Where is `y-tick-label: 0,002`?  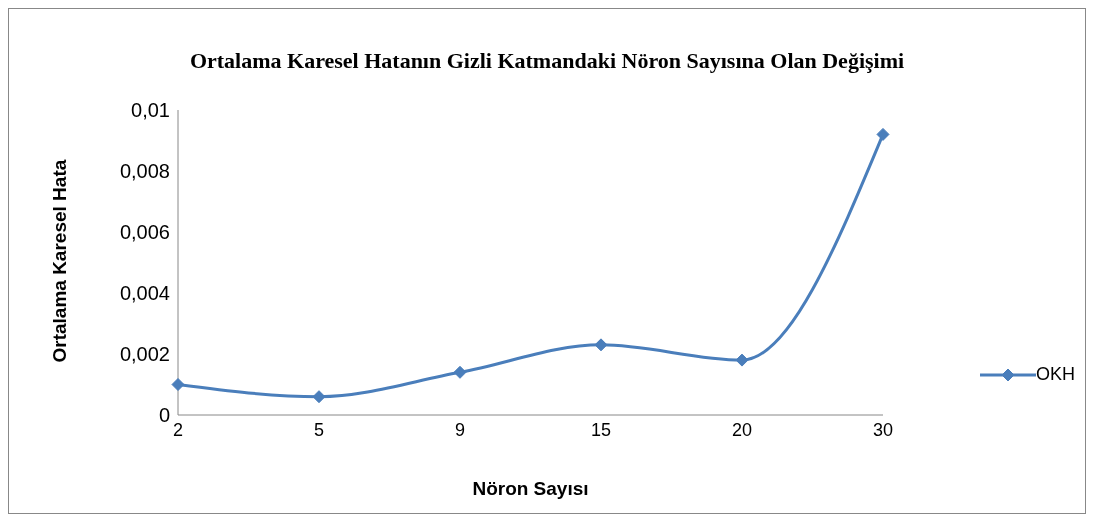 y-tick-label: 0,002 is located at coordinates (144, 354).